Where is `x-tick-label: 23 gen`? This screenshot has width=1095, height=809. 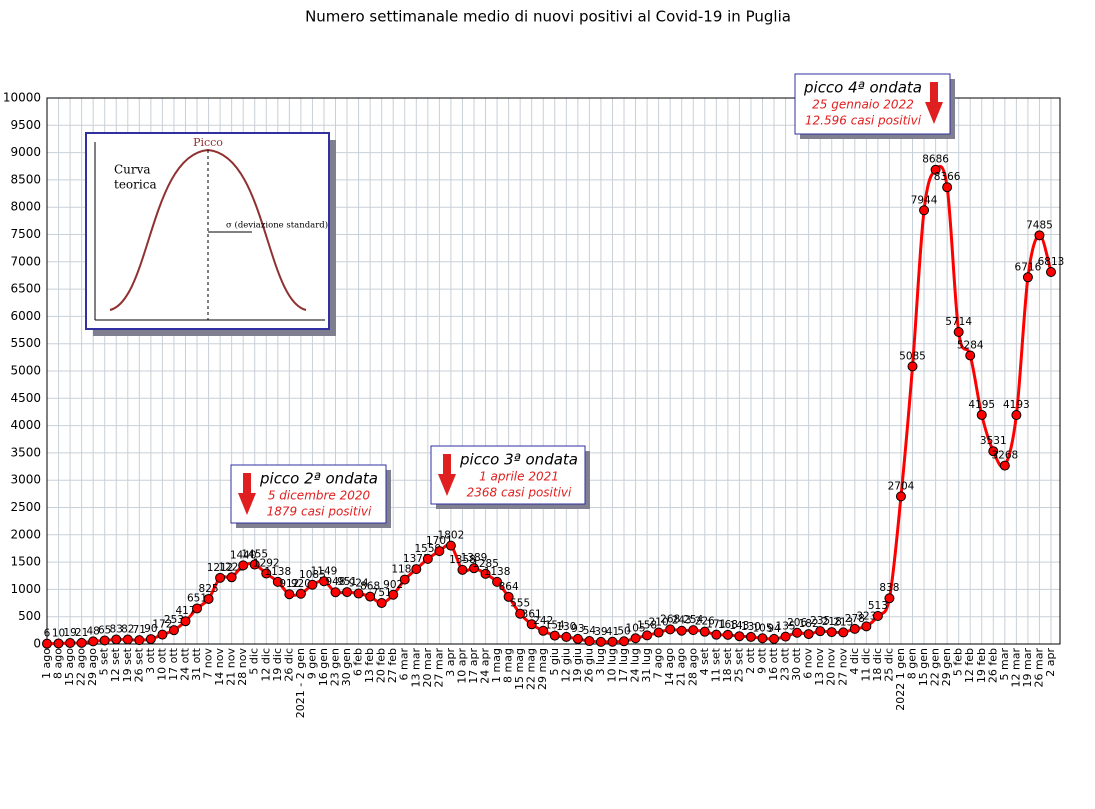 x-tick-label: 23 gen is located at coordinates (335, 667).